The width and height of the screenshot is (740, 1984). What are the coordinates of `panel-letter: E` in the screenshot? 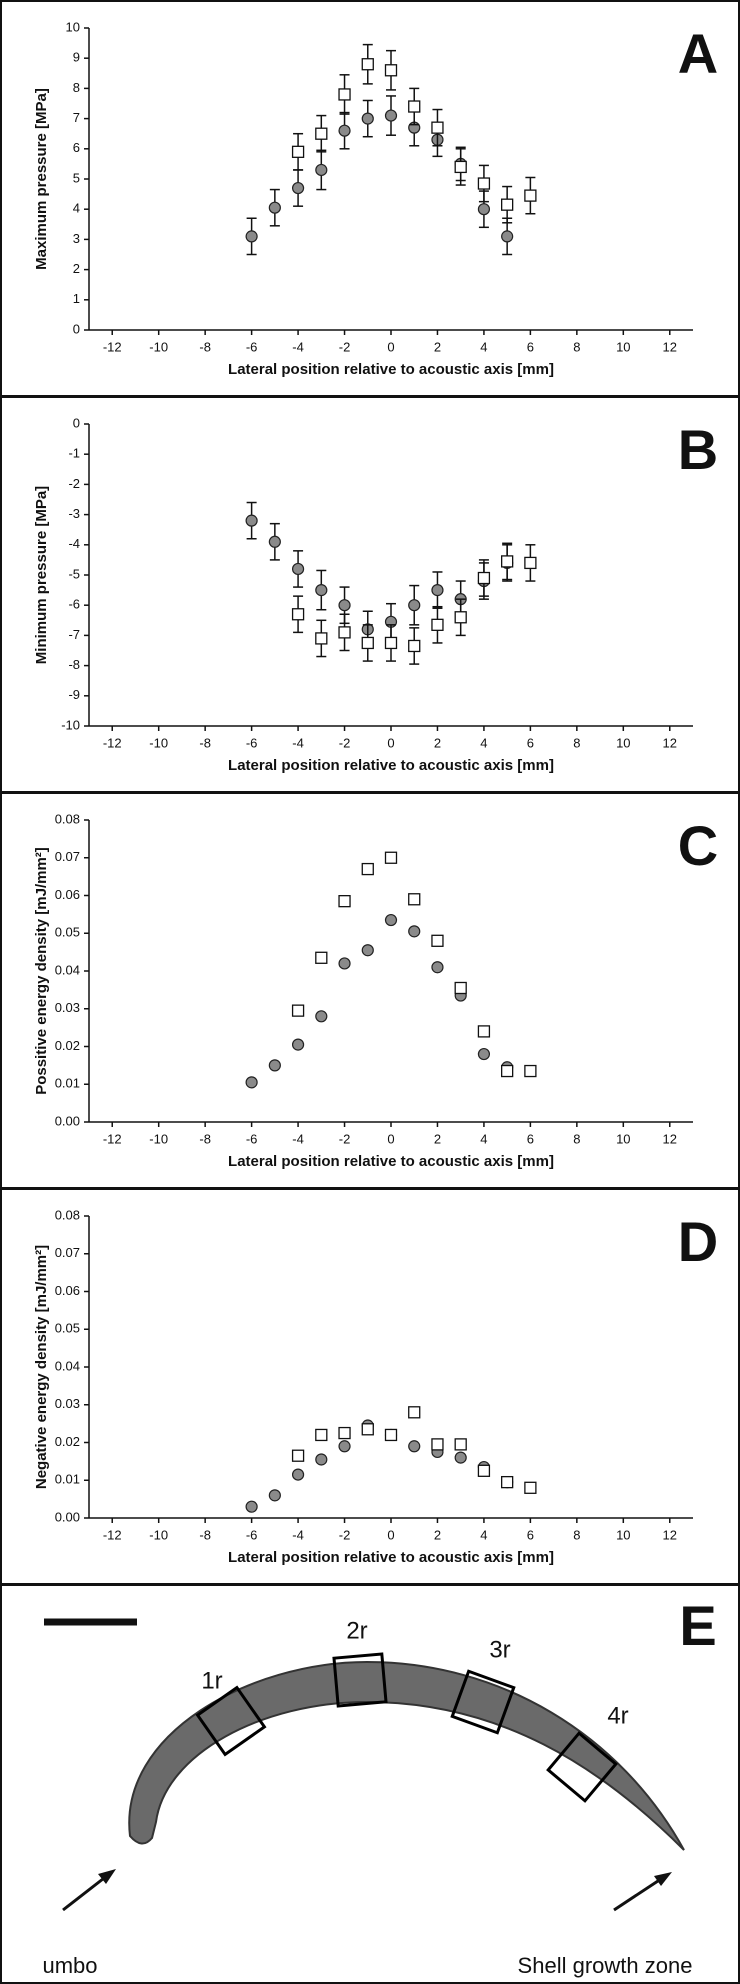 It's located at (697, 1625).